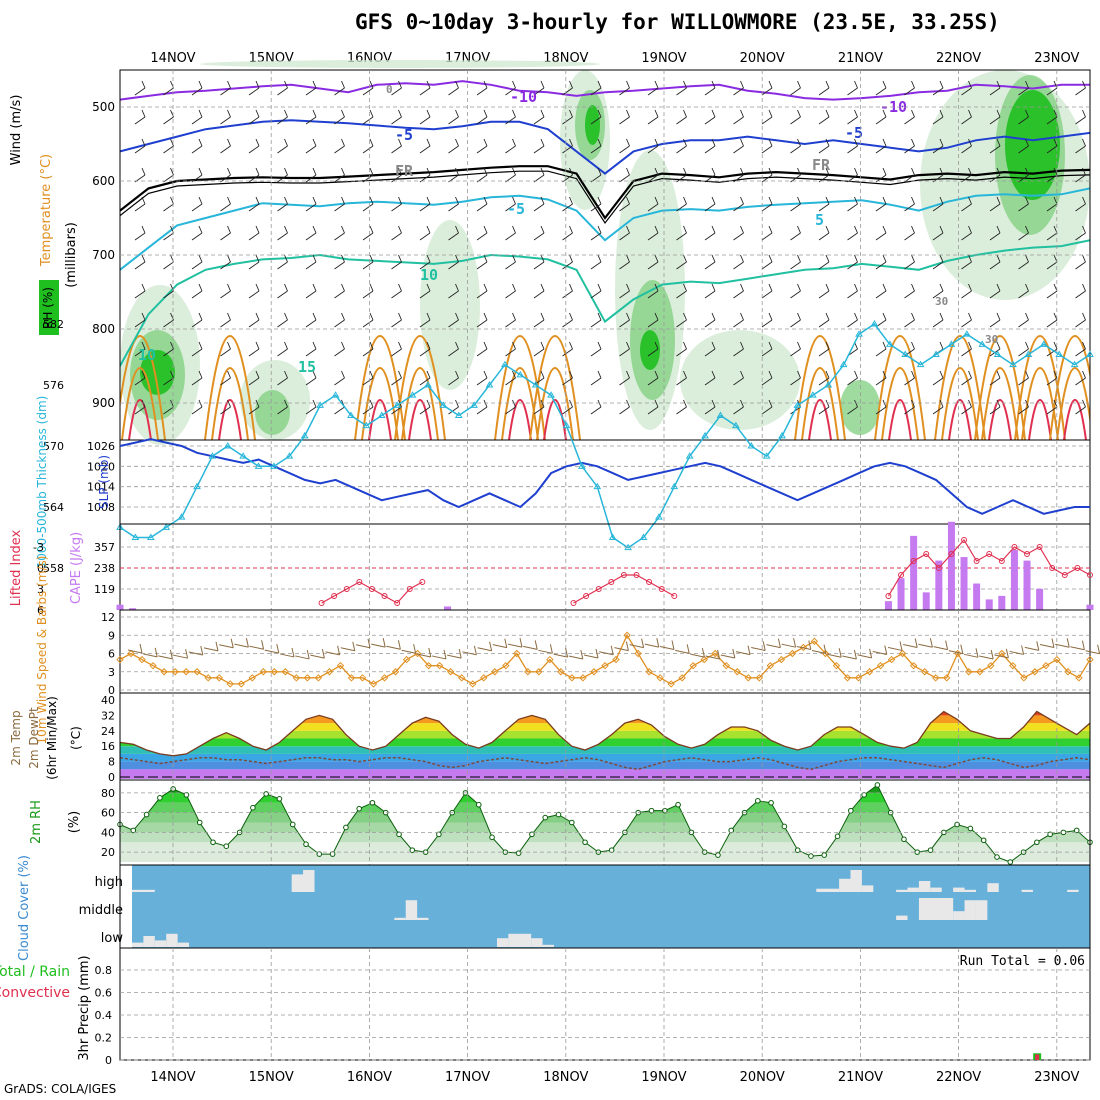 This screenshot has height=1100, width=1100. Describe the element at coordinates (16, 737) in the screenshot. I see `temp-label-1: 2m Temp` at that location.